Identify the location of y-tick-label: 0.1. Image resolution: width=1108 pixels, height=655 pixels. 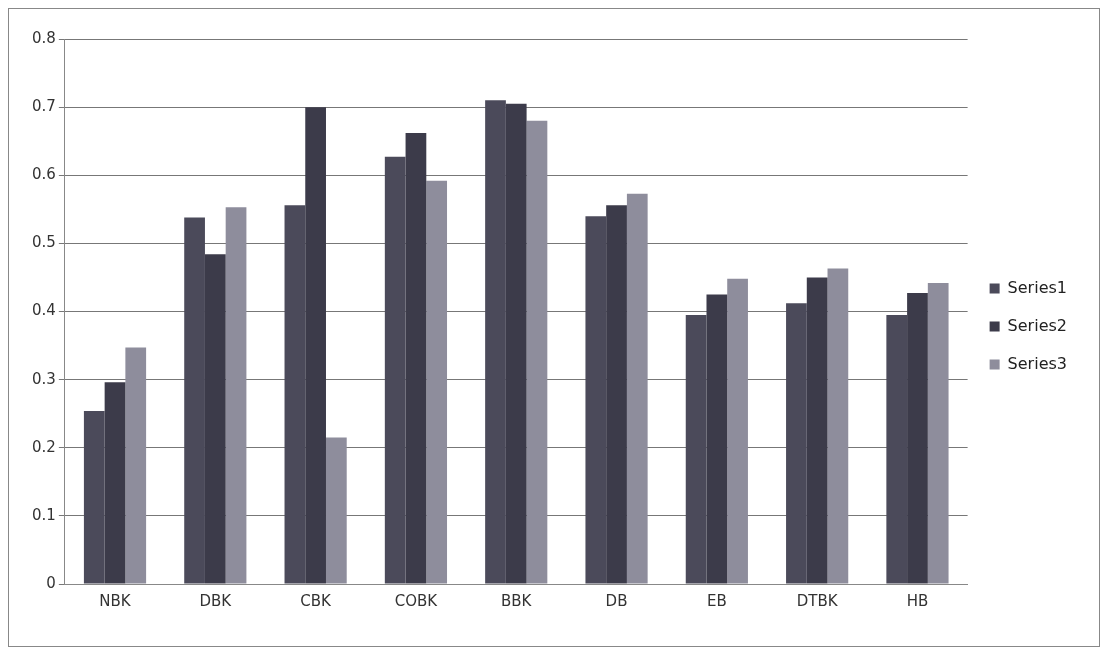
(44, 514).